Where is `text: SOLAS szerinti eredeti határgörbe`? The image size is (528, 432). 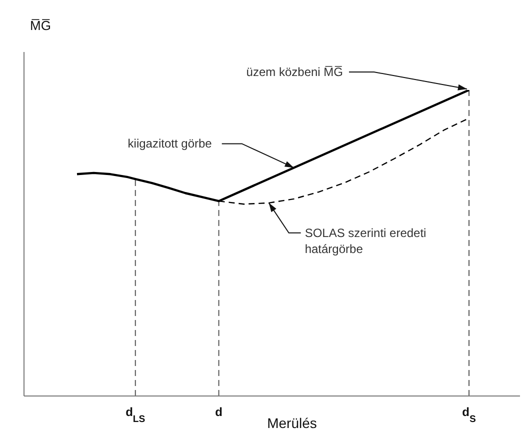 text: SOLAS szerinti eredeti határgörbe is located at coordinates (365, 241).